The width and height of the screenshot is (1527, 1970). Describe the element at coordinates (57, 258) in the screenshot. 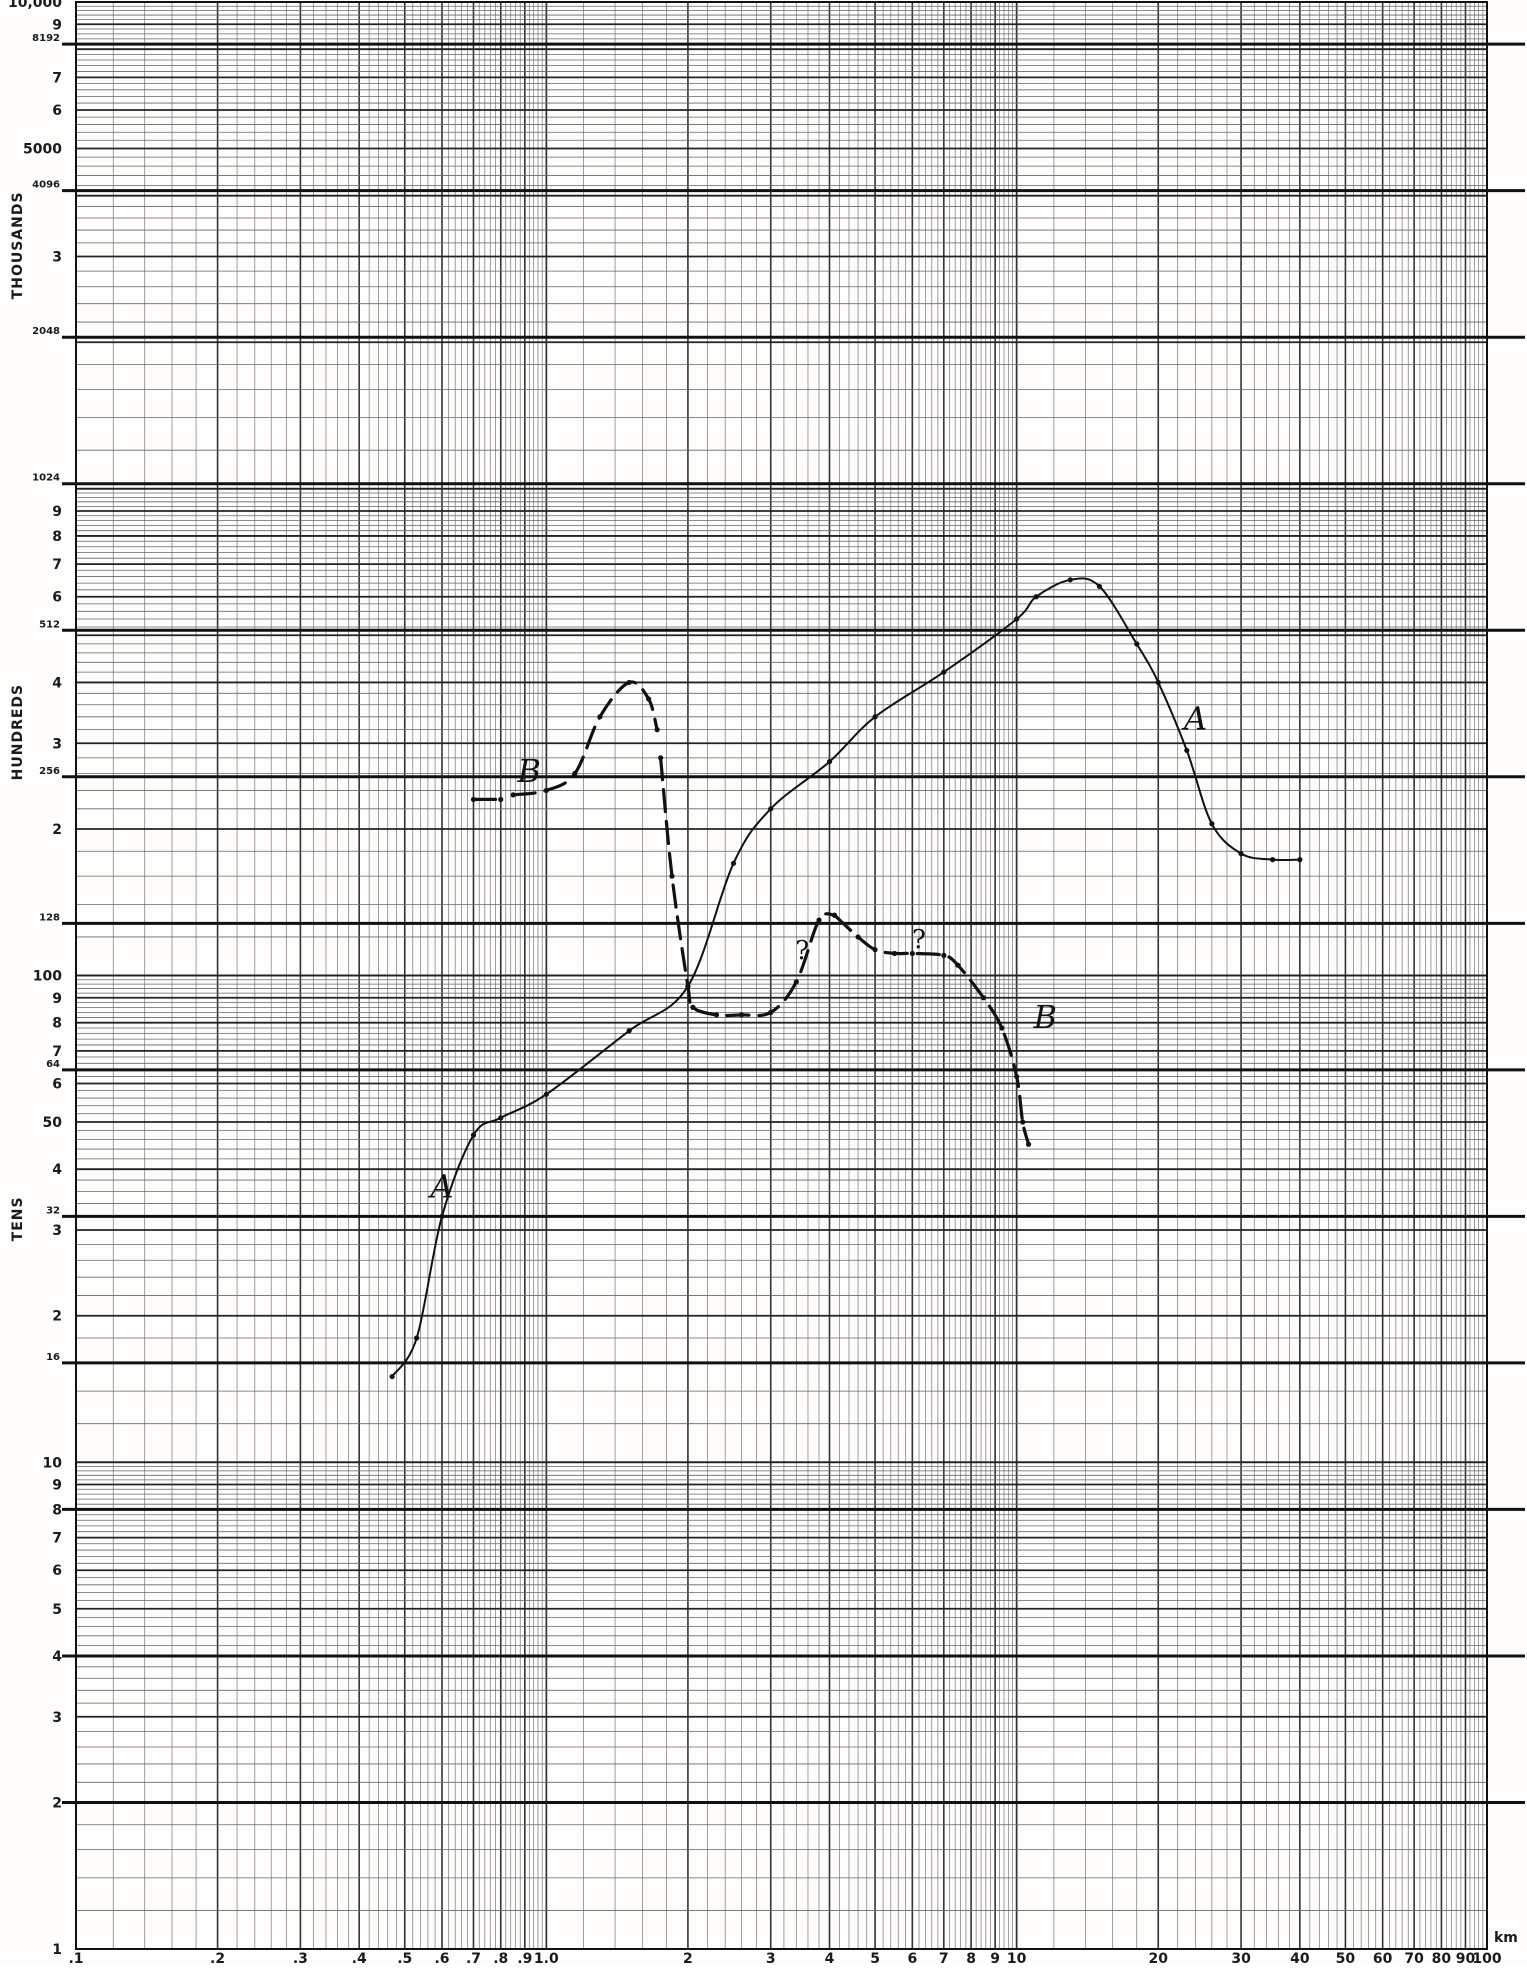

I see `y-tick-label: 3` at that location.